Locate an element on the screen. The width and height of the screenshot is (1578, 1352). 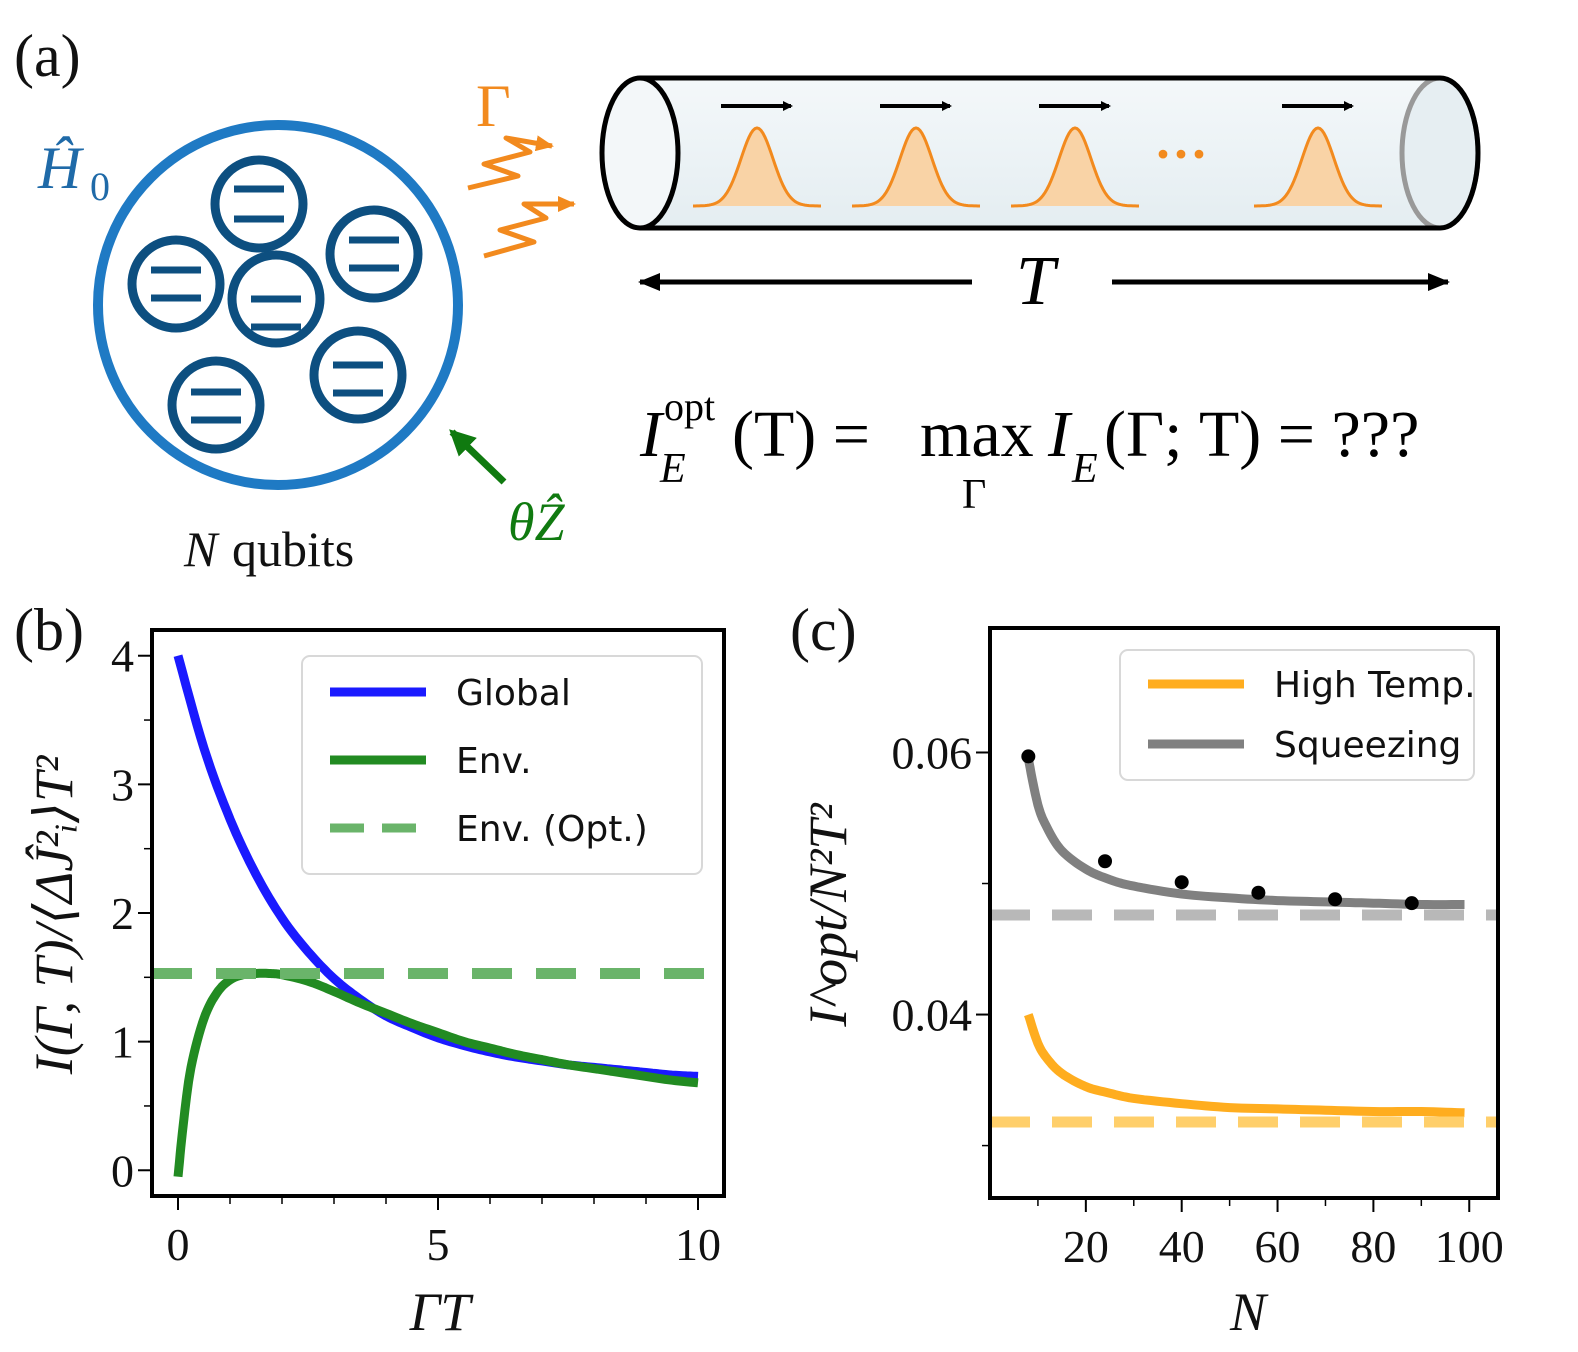
legend-label: Squeezing is located at coordinates (1367, 745).